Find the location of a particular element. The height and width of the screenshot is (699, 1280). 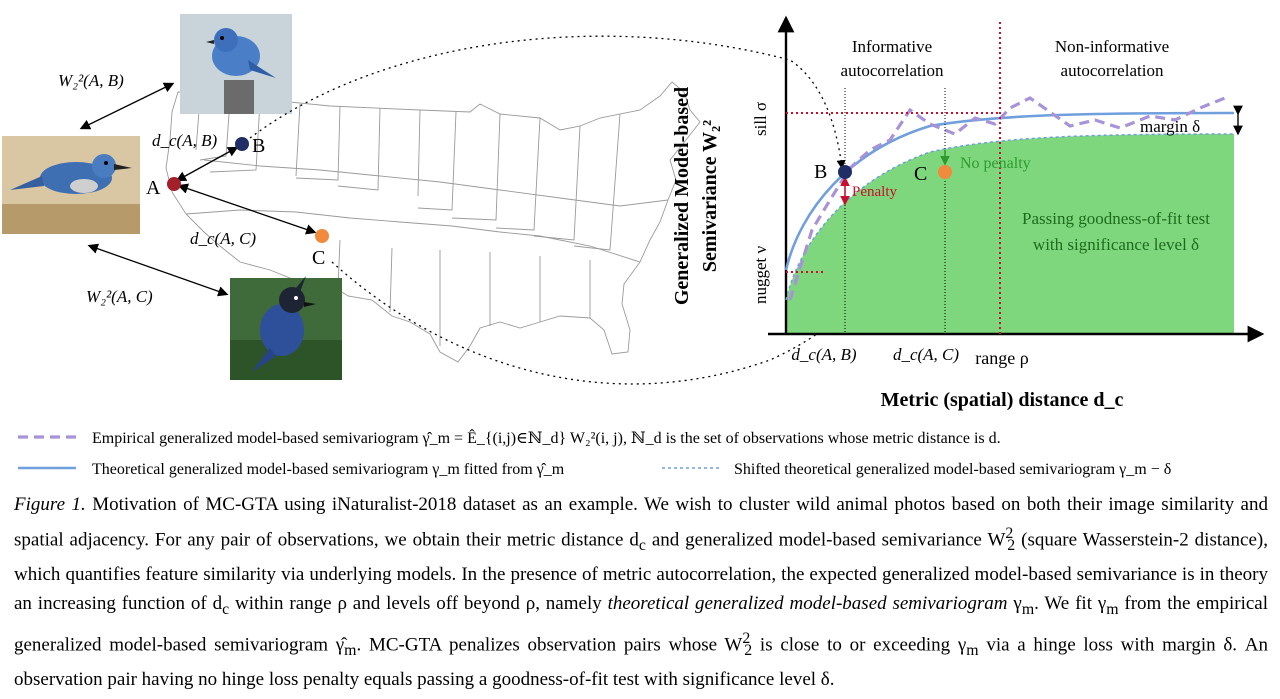

penalty-label: Penalty is located at coordinates (874, 192).